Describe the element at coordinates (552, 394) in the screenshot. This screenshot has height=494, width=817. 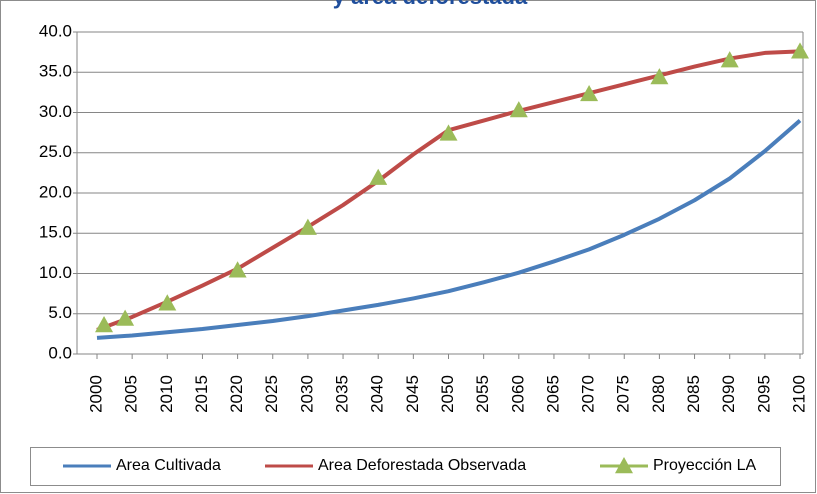
I see `x-tick-label: 2065` at that location.